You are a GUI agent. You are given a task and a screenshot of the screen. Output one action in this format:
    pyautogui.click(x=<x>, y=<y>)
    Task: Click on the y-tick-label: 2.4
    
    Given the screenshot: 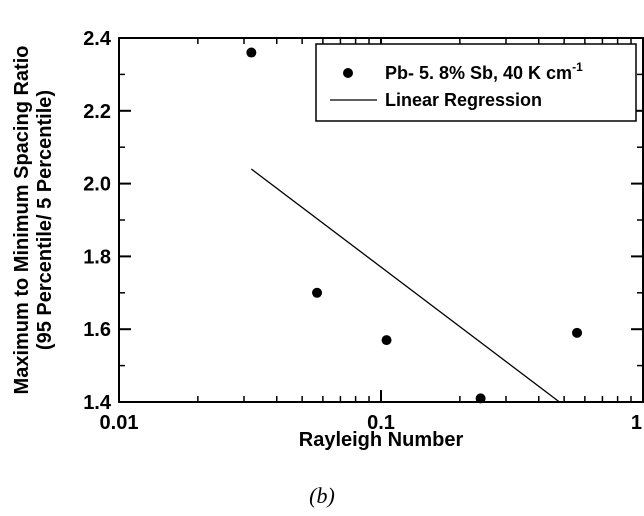 What is the action you would take?
    pyautogui.click(x=97, y=39)
    